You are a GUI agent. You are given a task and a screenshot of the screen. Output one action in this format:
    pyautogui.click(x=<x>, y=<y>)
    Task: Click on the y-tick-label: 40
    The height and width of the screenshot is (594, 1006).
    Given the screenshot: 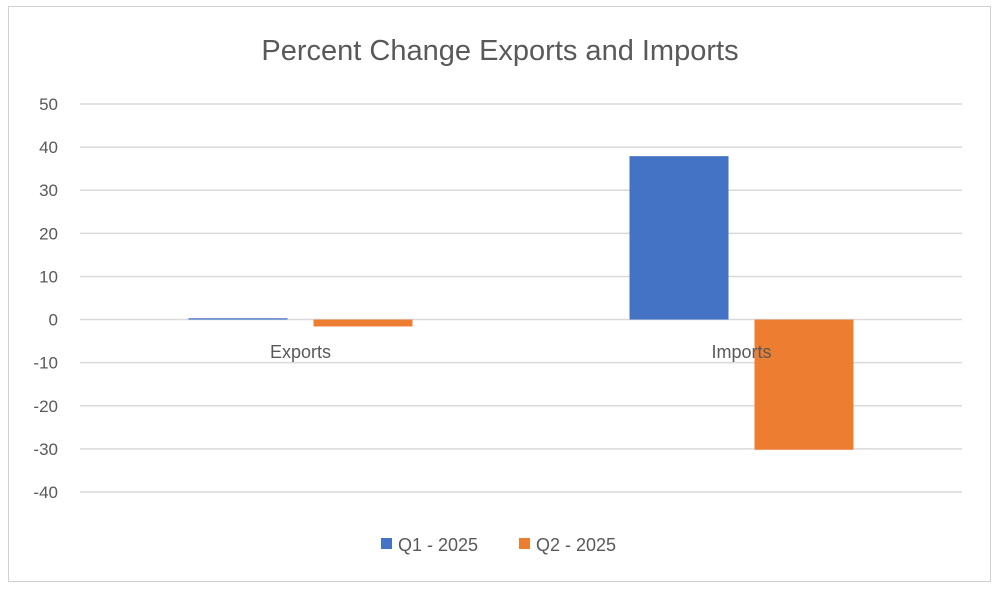 What is the action you would take?
    pyautogui.click(x=48, y=147)
    